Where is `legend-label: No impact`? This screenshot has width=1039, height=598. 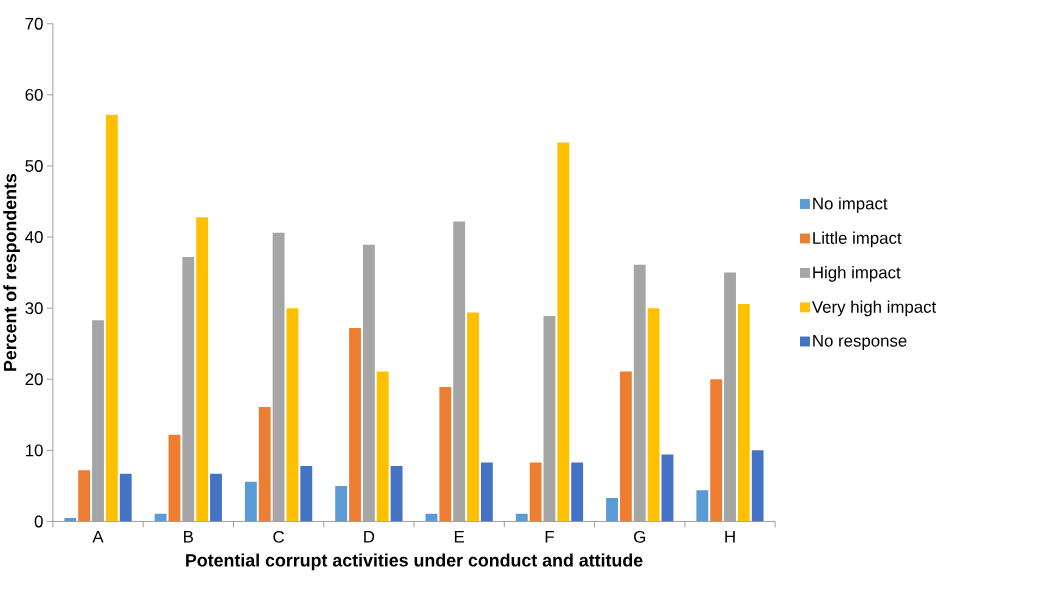
legend-label: No impact is located at coordinates (850, 205).